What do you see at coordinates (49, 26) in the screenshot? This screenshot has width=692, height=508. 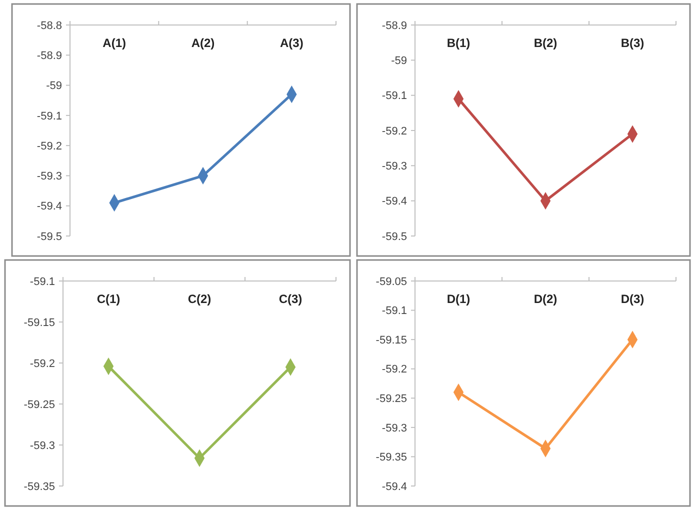 I see `y-tick-label: -58.8` at bounding box center [49, 26].